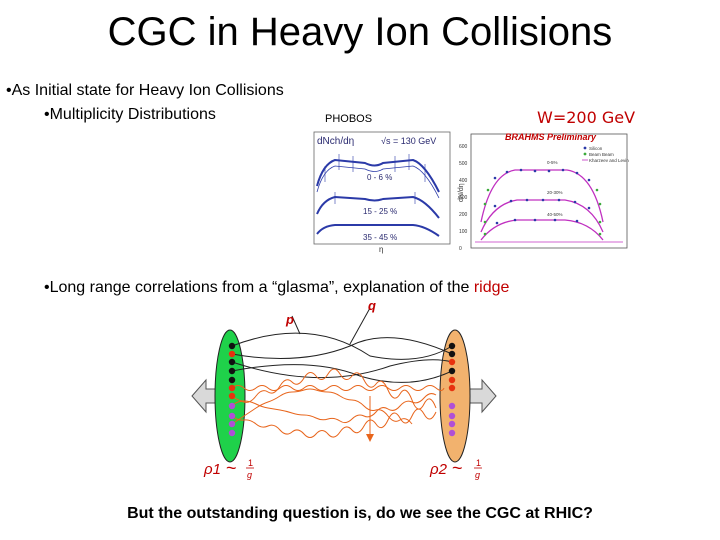 This screenshot has width=720, height=540. I want to click on phobos-curve-mid, so click(378, 207).